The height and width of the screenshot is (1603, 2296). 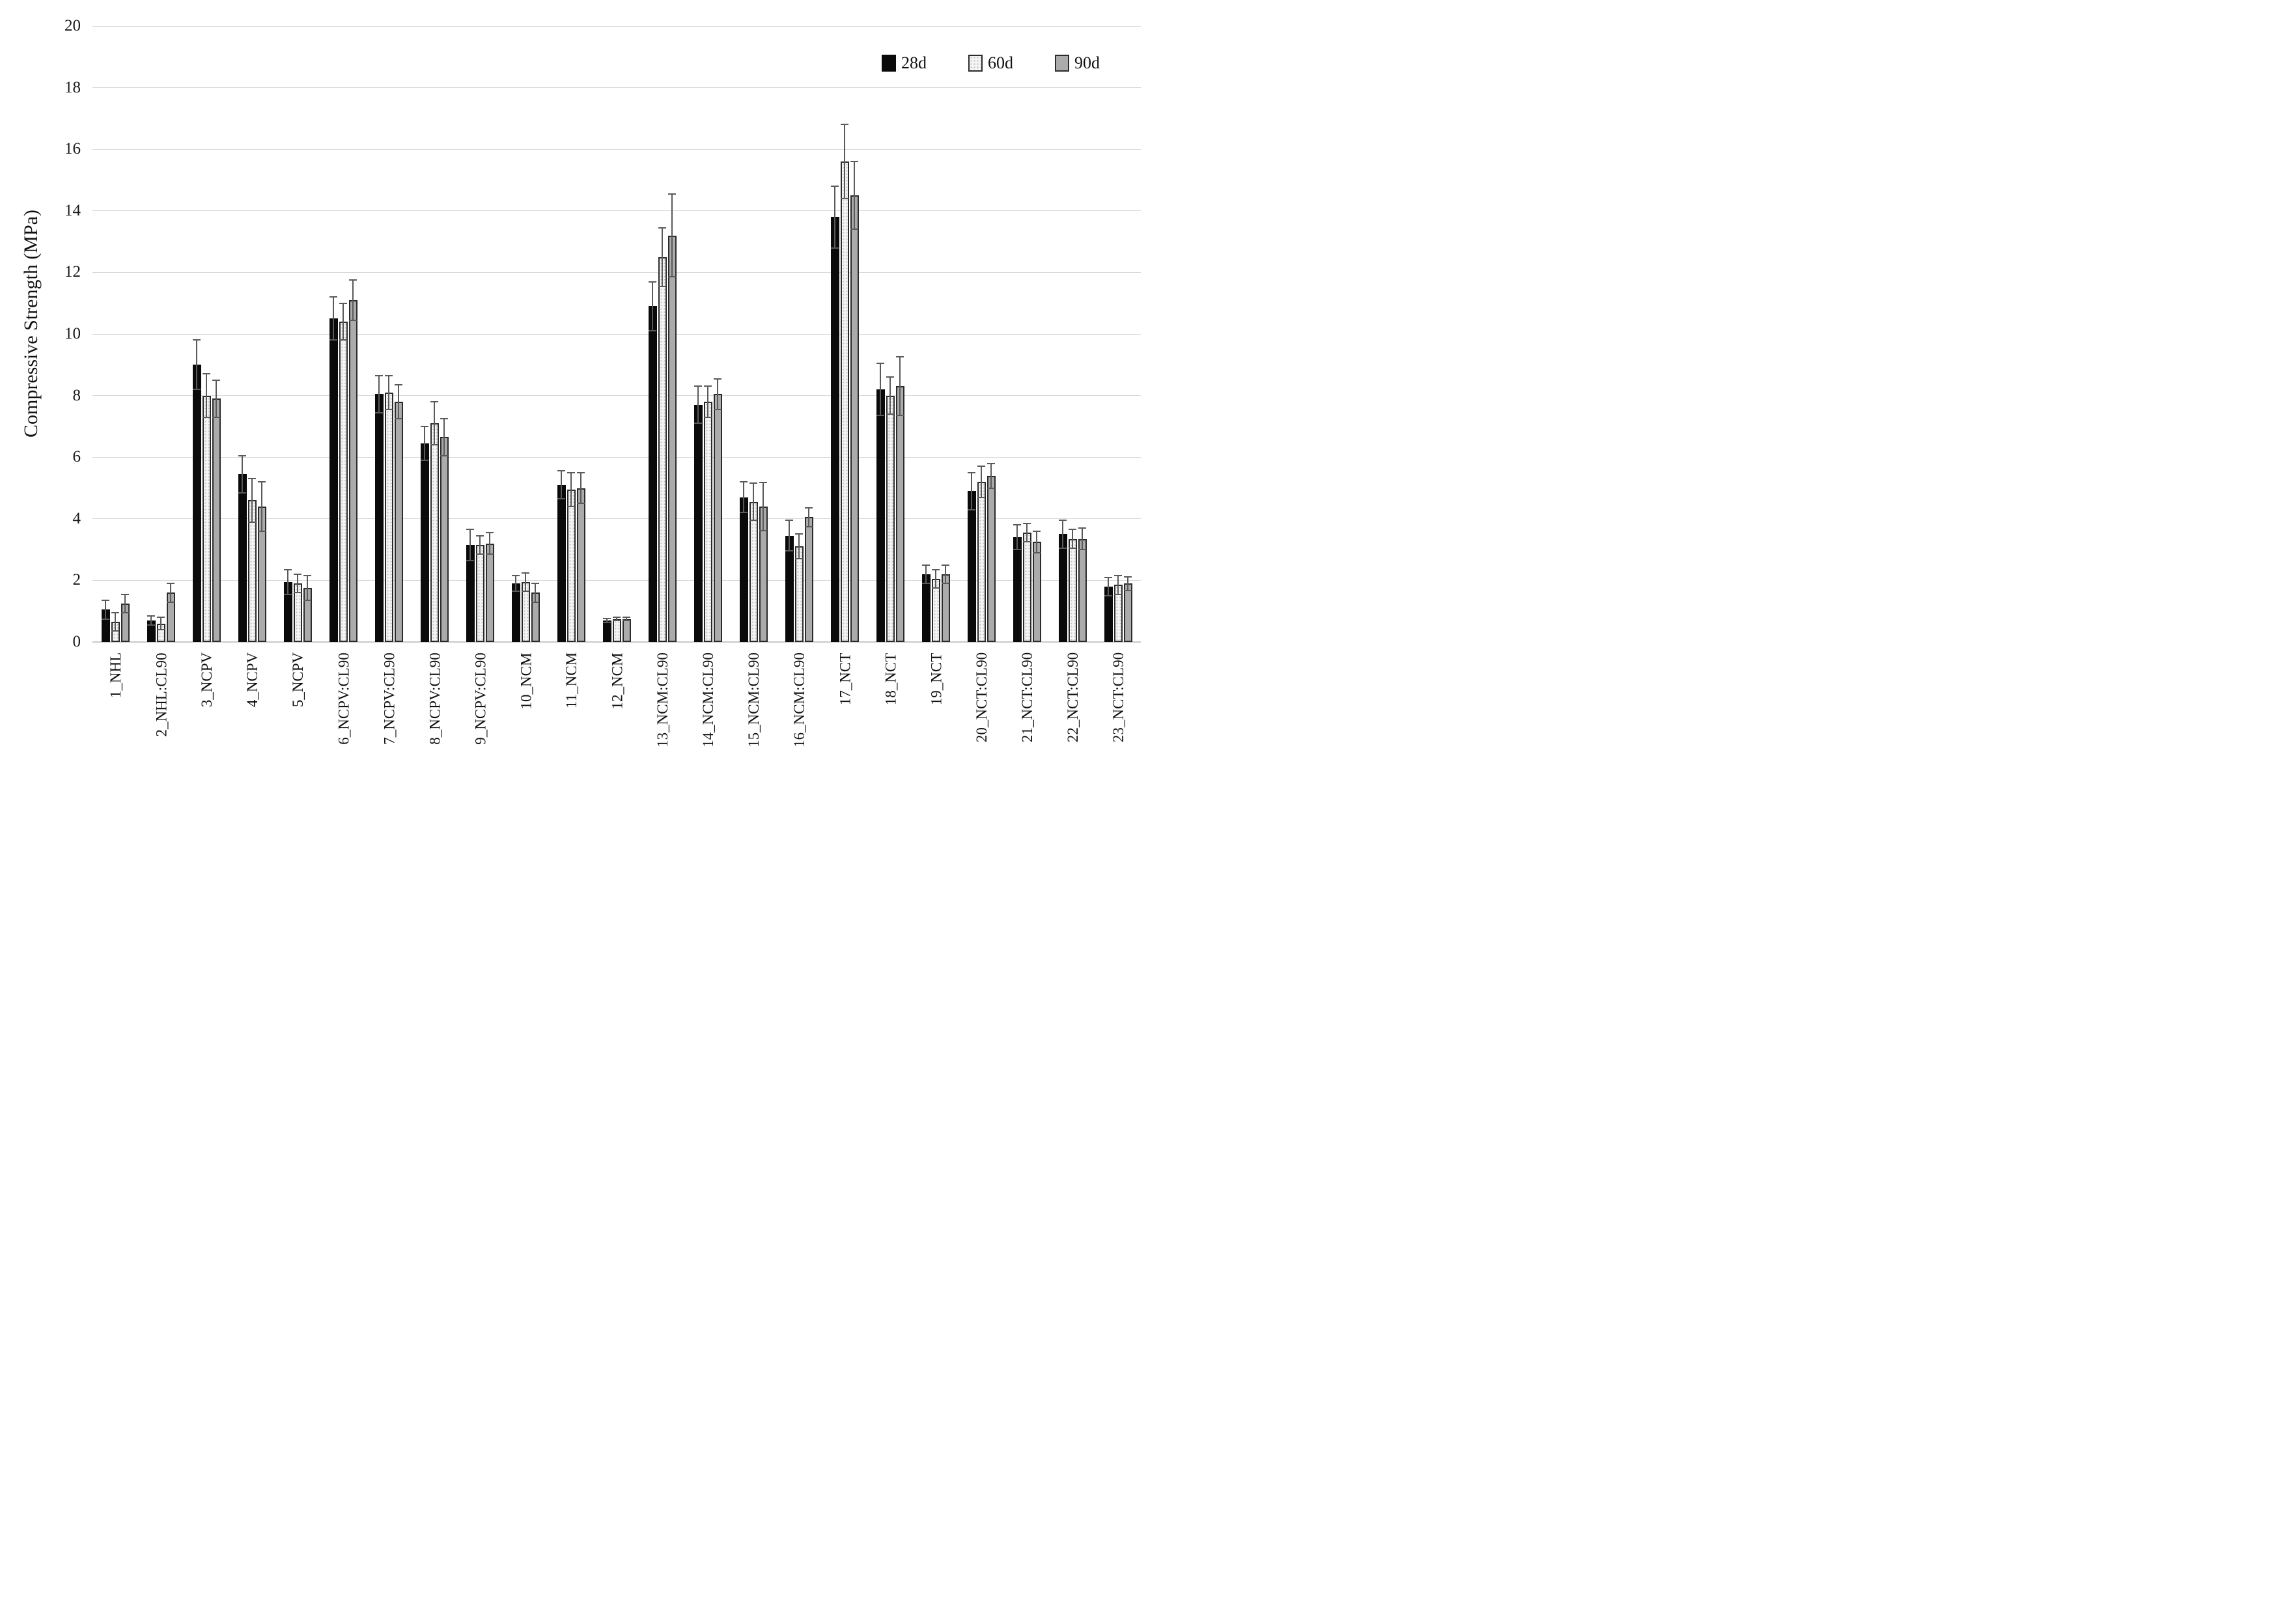 What do you see at coordinates (891, 678) in the screenshot?
I see `x-axis-label: 18_NCT` at bounding box center [891, 678].